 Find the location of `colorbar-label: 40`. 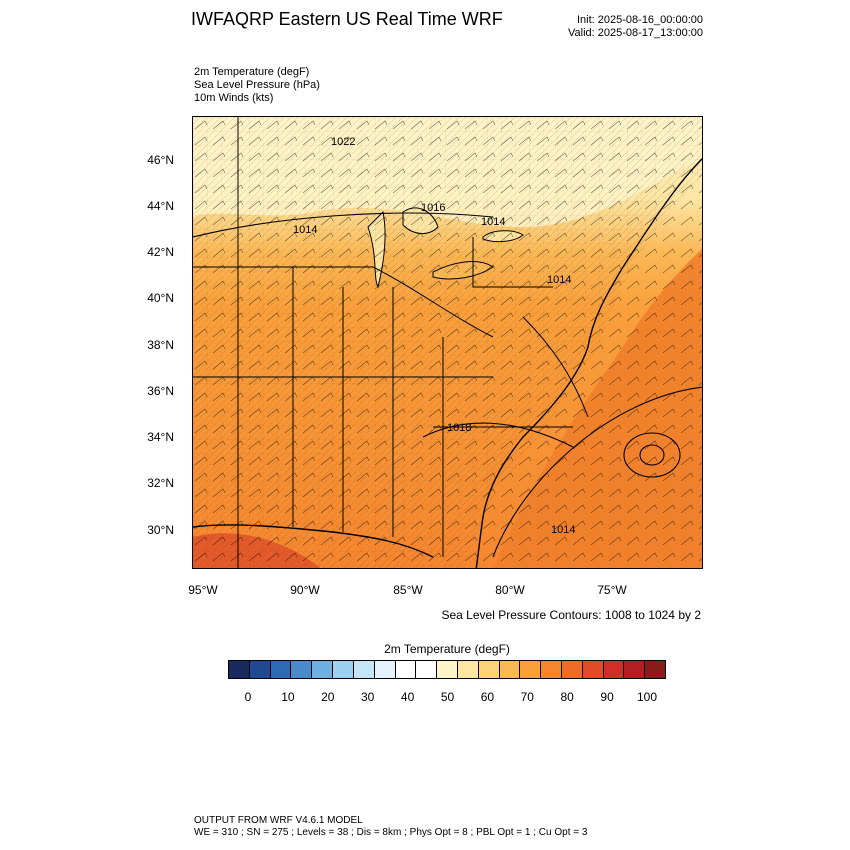

colorbar-label: 40 is located at coordinates (407, 697).